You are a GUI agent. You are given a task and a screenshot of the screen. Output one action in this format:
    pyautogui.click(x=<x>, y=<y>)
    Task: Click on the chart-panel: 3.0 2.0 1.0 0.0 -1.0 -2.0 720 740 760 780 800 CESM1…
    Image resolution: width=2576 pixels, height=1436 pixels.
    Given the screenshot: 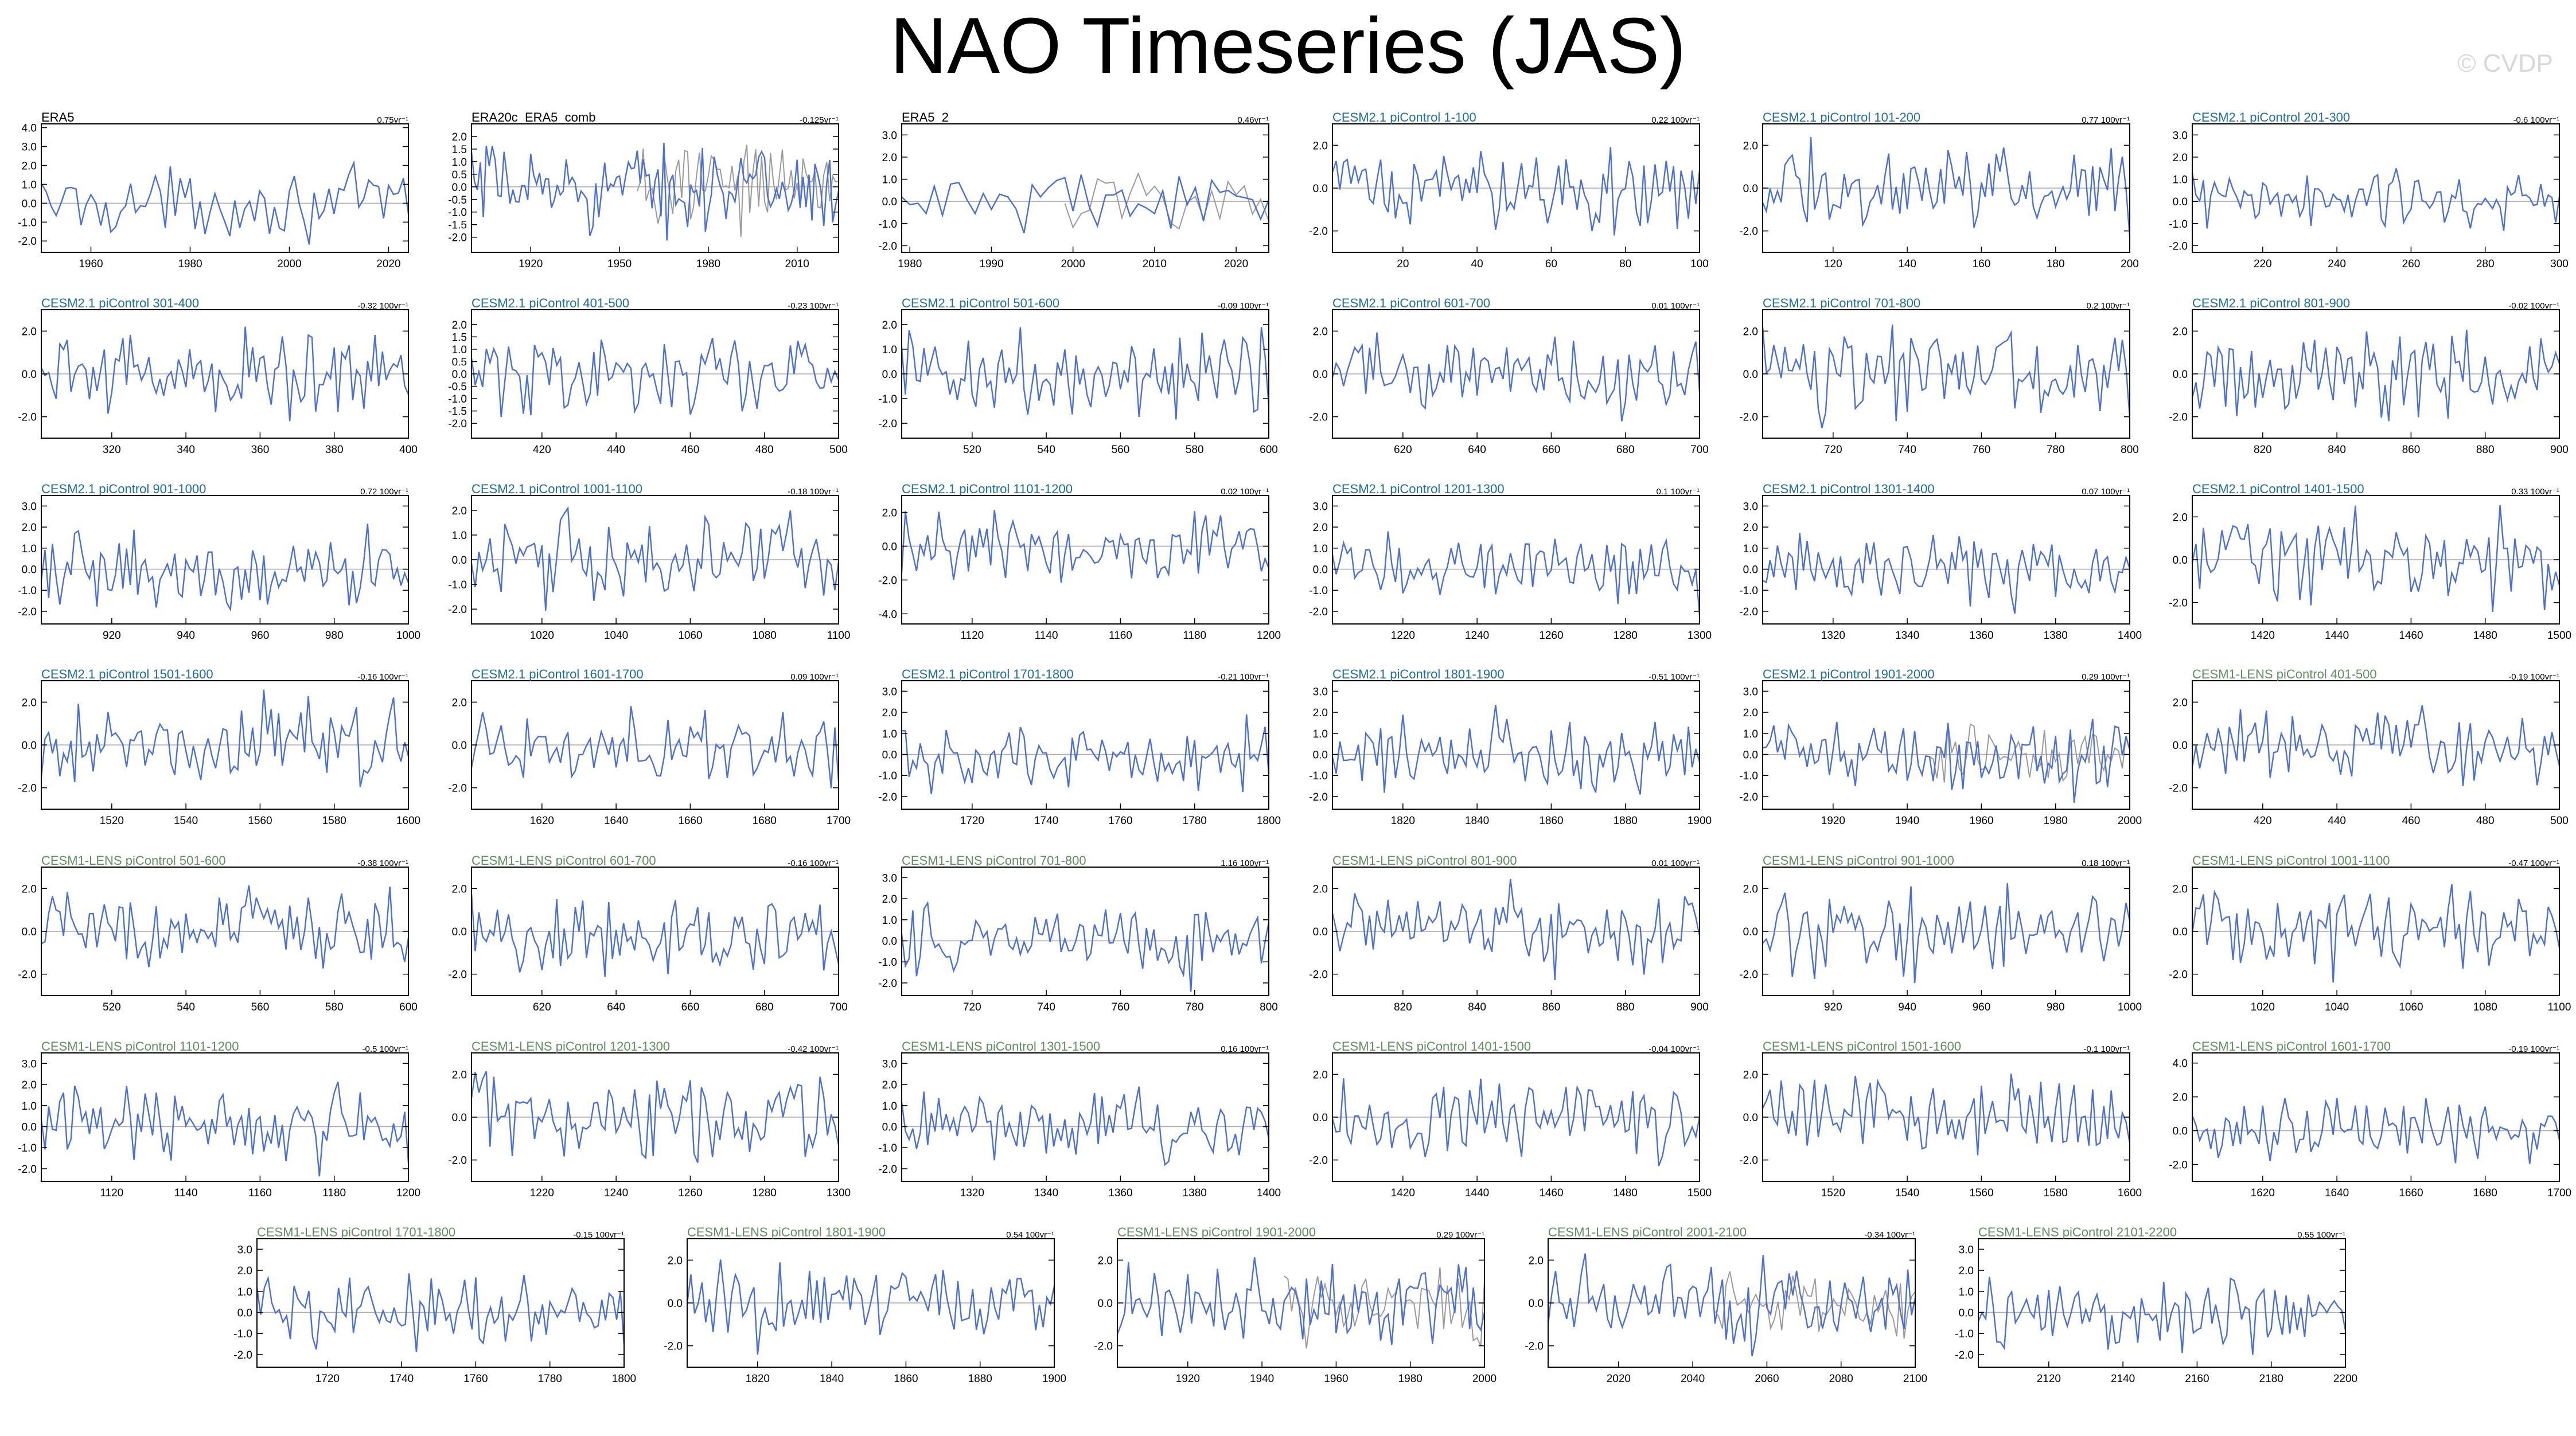 What is the action you would take?
    pyautogui.click(x=1069, y=928)
    